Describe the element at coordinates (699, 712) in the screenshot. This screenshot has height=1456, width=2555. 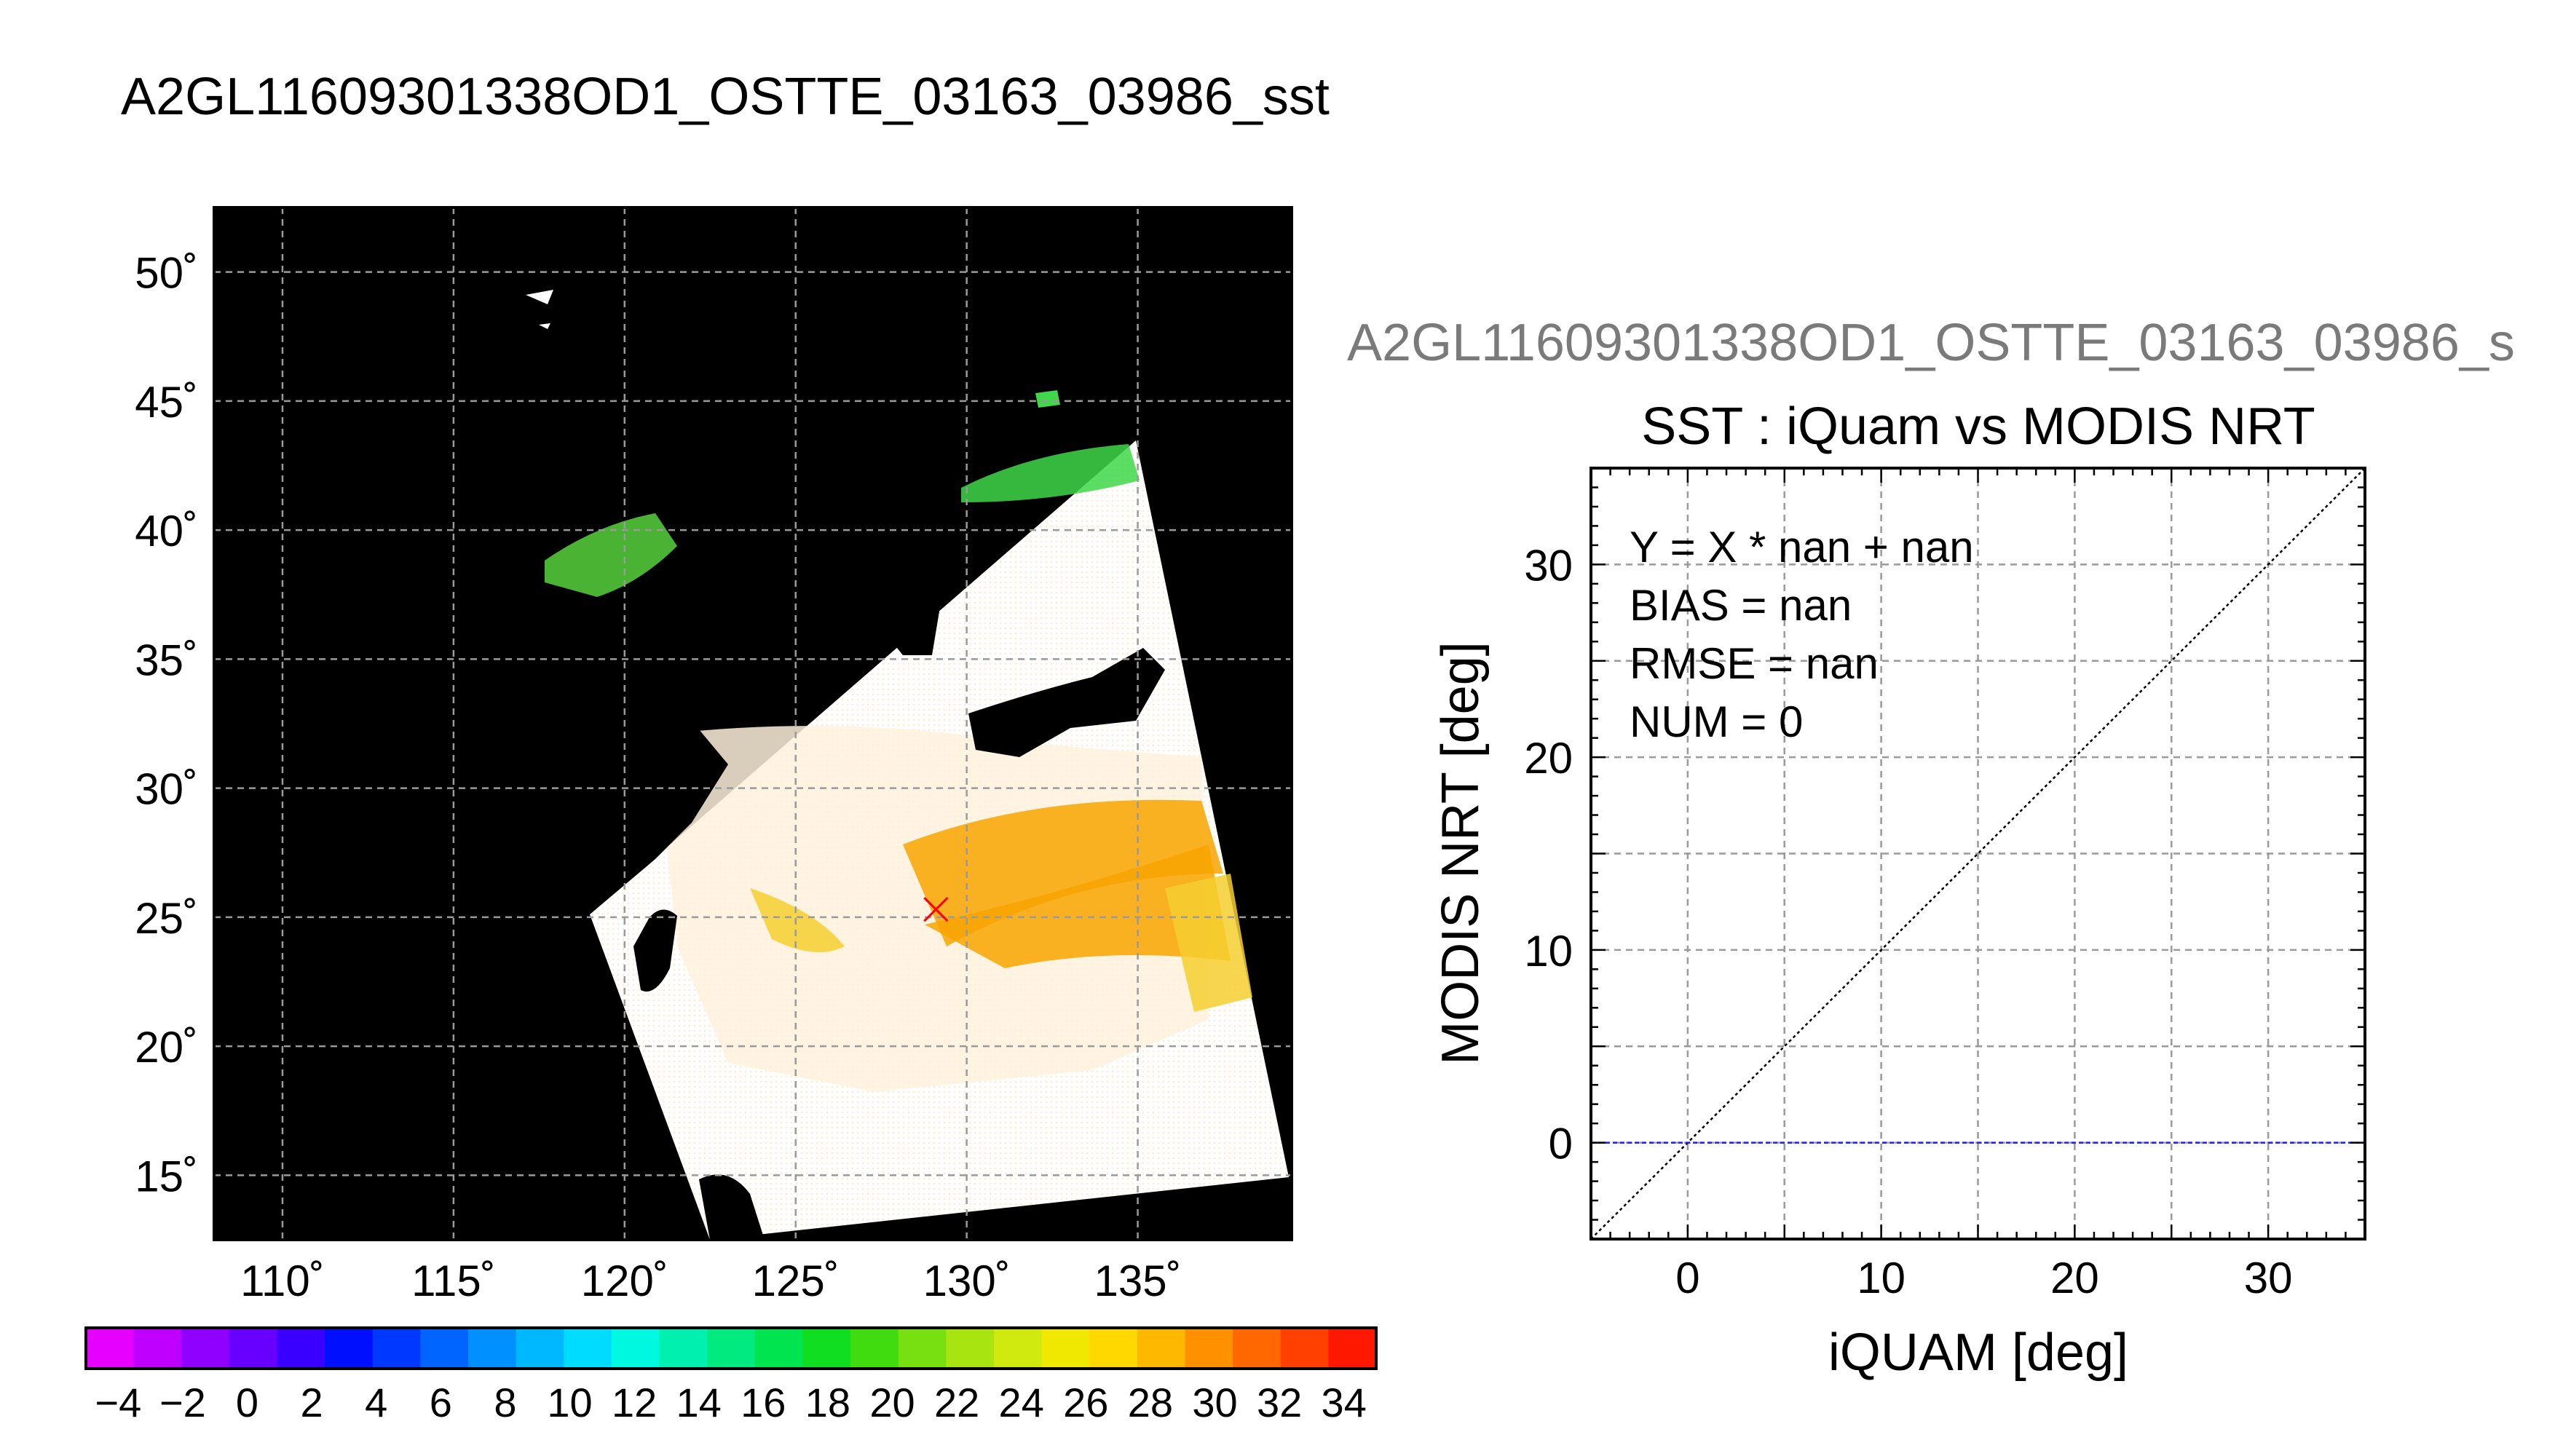
I see `land-china` at that location.